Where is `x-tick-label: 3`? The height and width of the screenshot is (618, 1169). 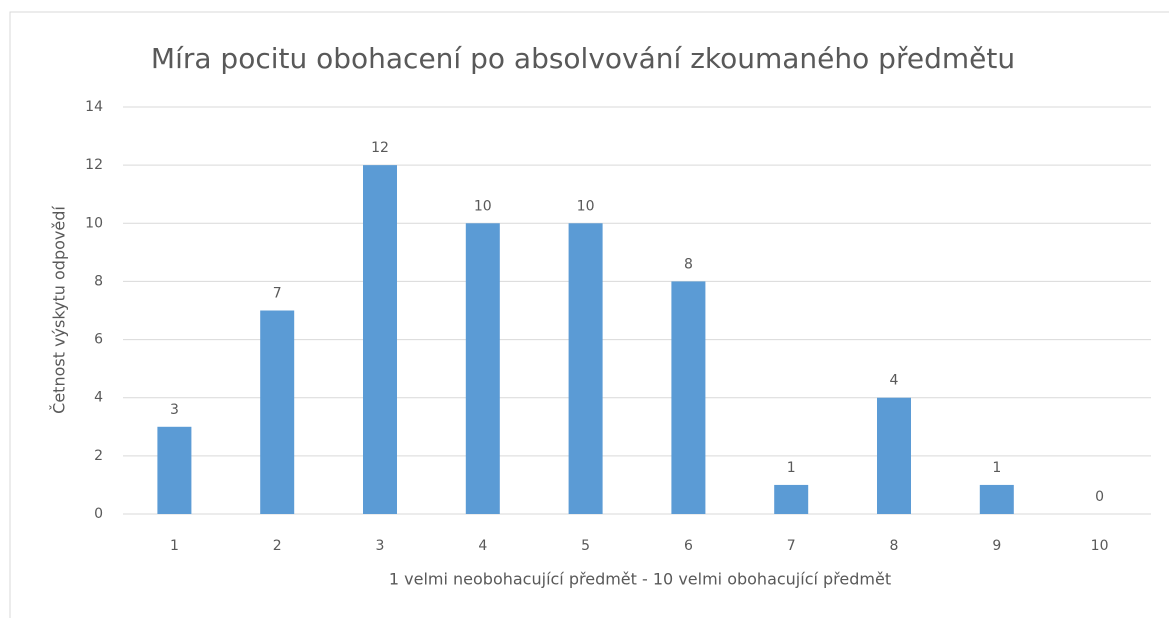
x-tick-label: 3 is located at coordinates (380, 546).